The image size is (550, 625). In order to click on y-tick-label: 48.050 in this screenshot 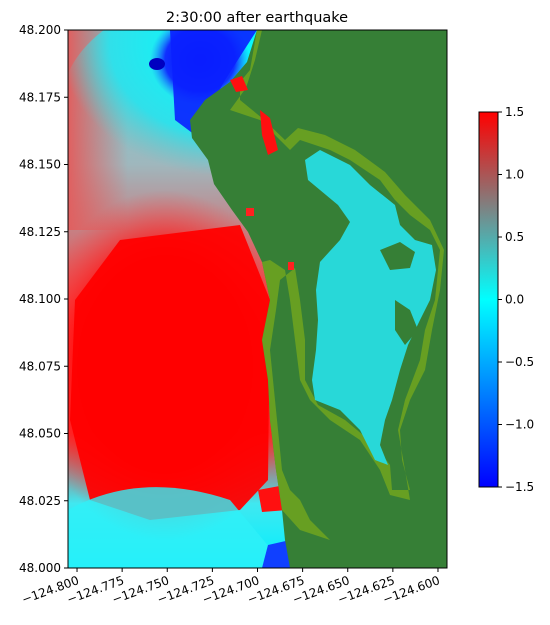, I will do `click(40, 434)`.